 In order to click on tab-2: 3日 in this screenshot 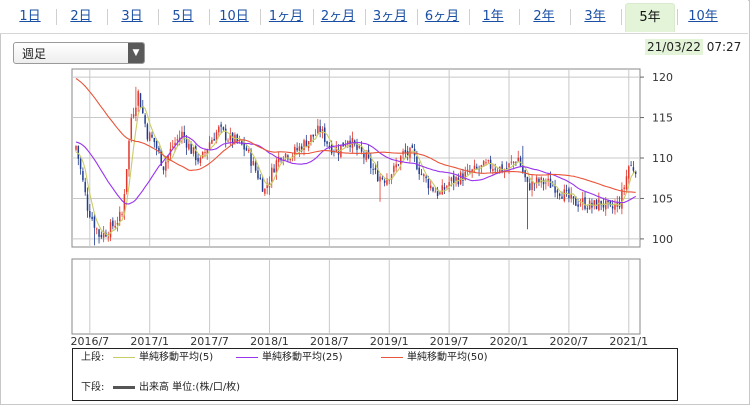, I will do `click(132, 16)`.